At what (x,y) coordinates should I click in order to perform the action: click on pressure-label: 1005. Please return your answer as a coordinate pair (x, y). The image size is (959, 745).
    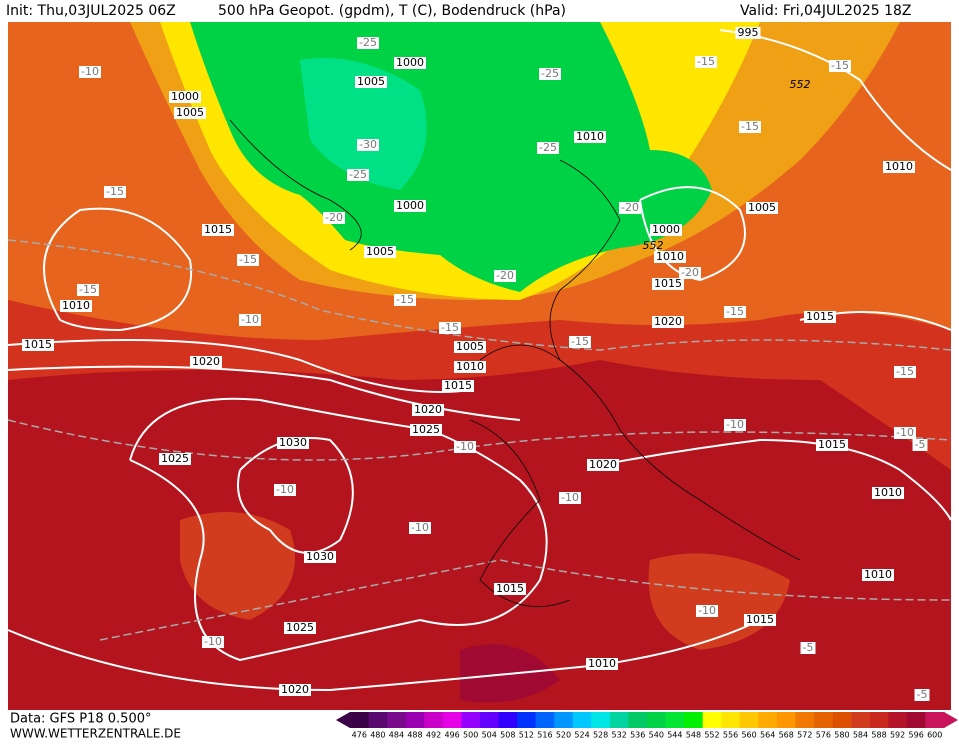
    Looking at the image, I should click on (762, 207).